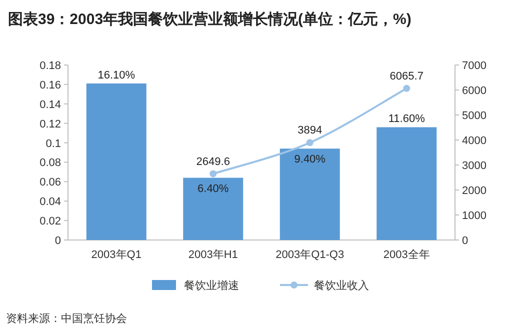 The height and width of the screenshot is (335, 510). I want to click on y-tick-label: 0.06, so click(50, 182).